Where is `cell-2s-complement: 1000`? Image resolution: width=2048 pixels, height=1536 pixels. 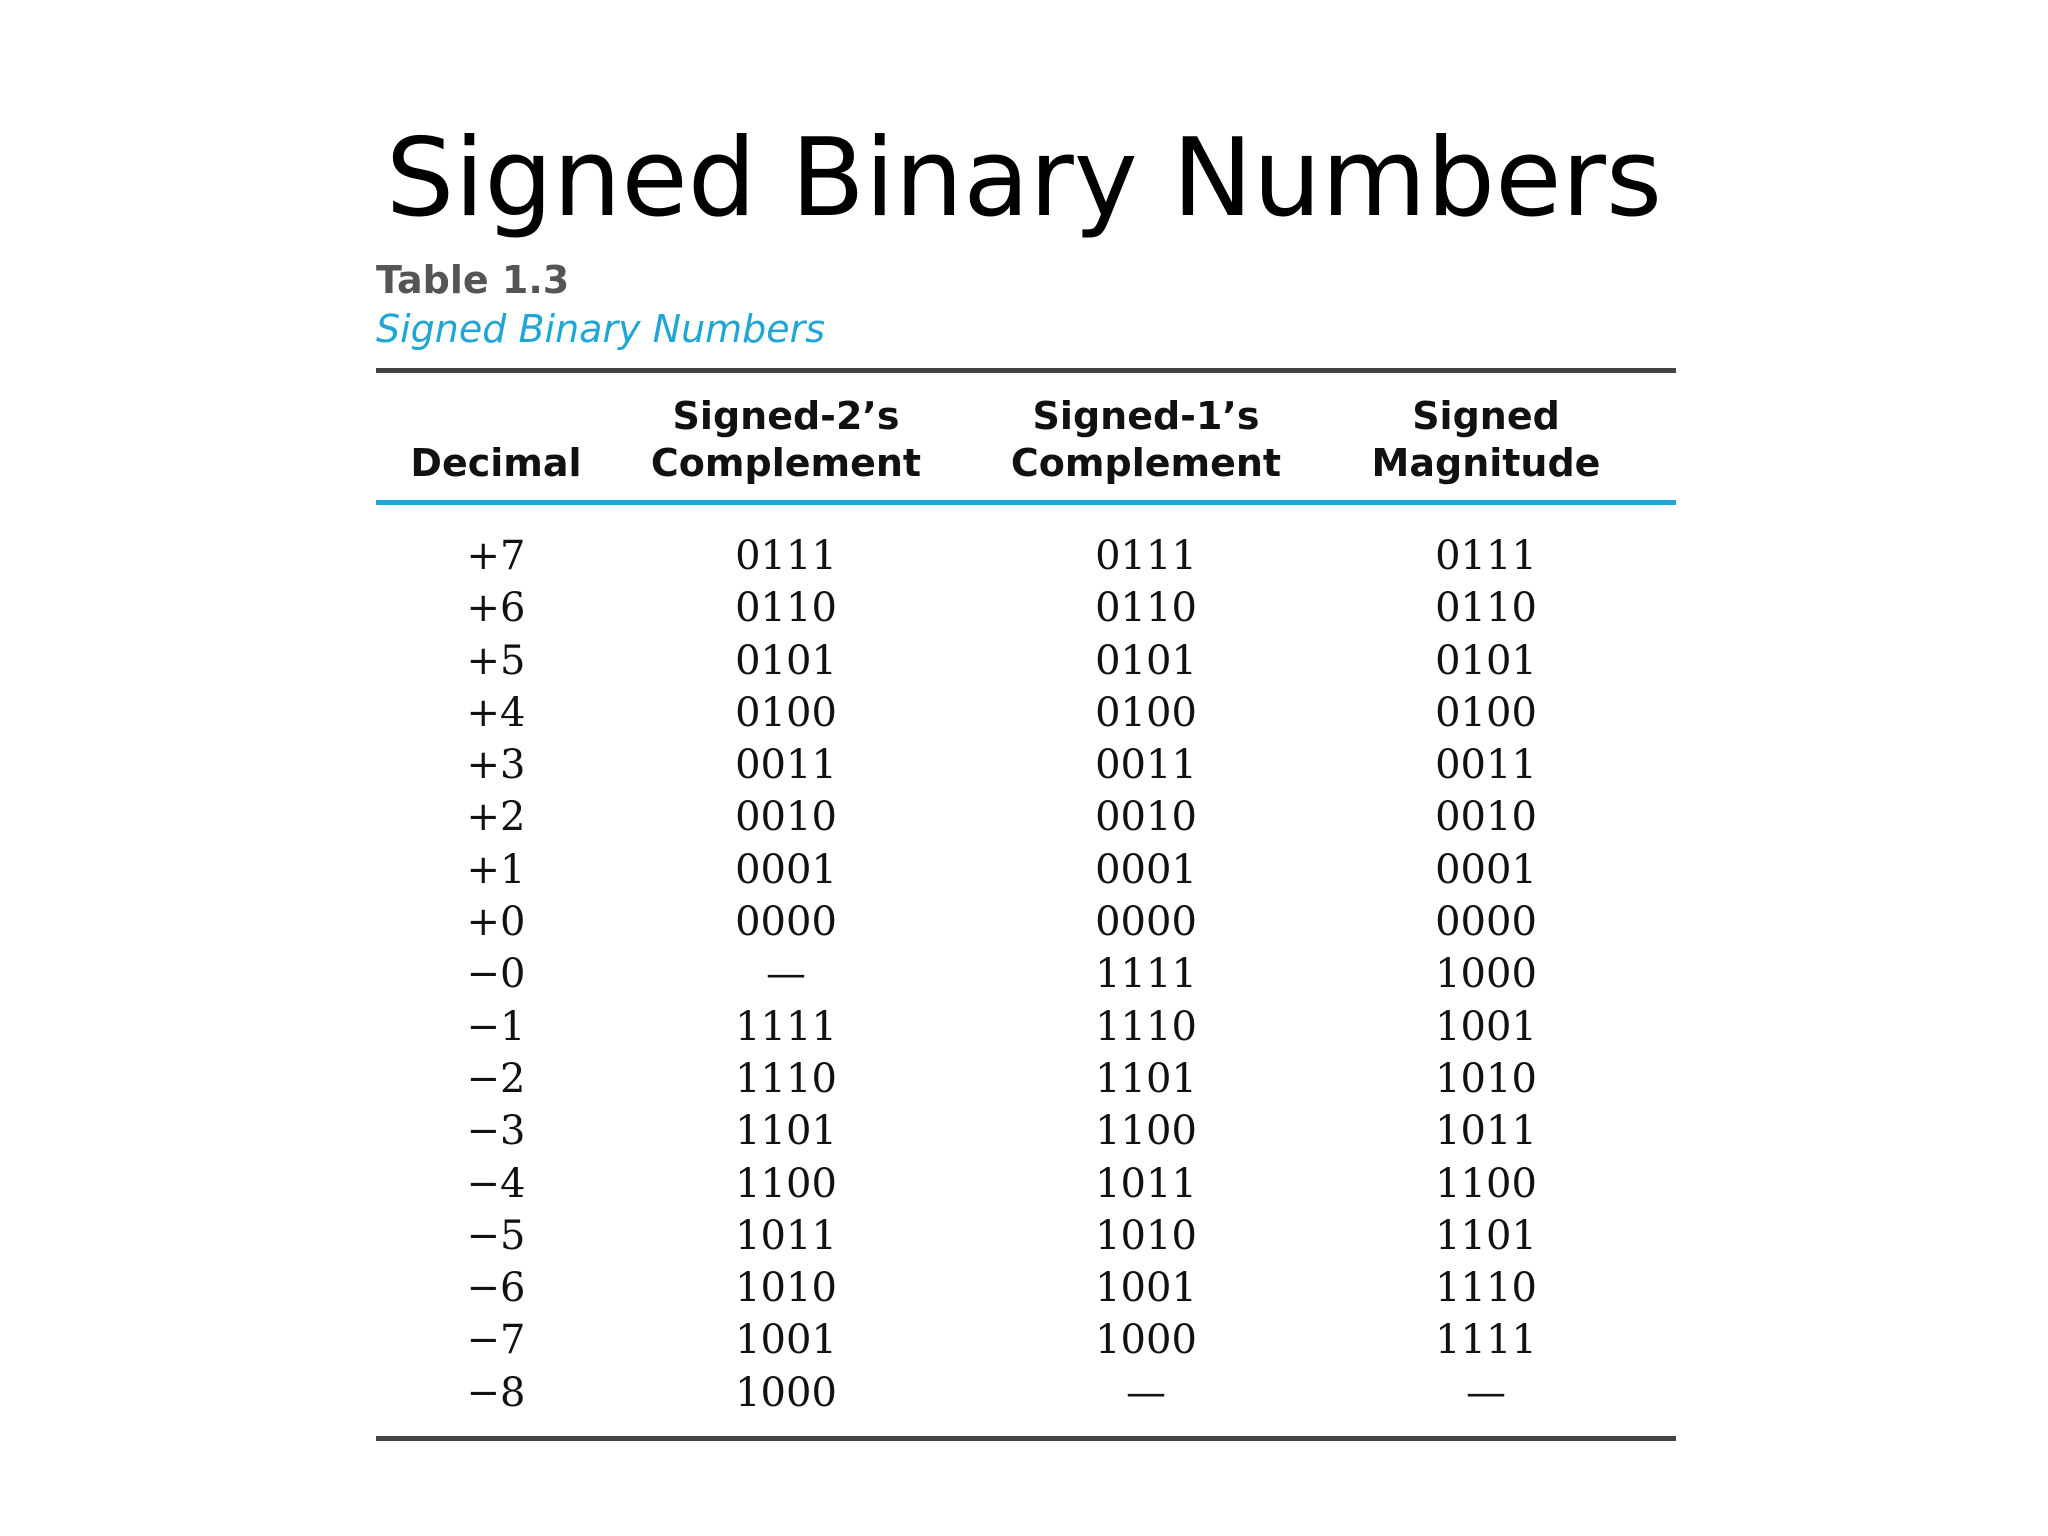 cell-2s-complement: 1000 is located at coordinates (786, 1392).